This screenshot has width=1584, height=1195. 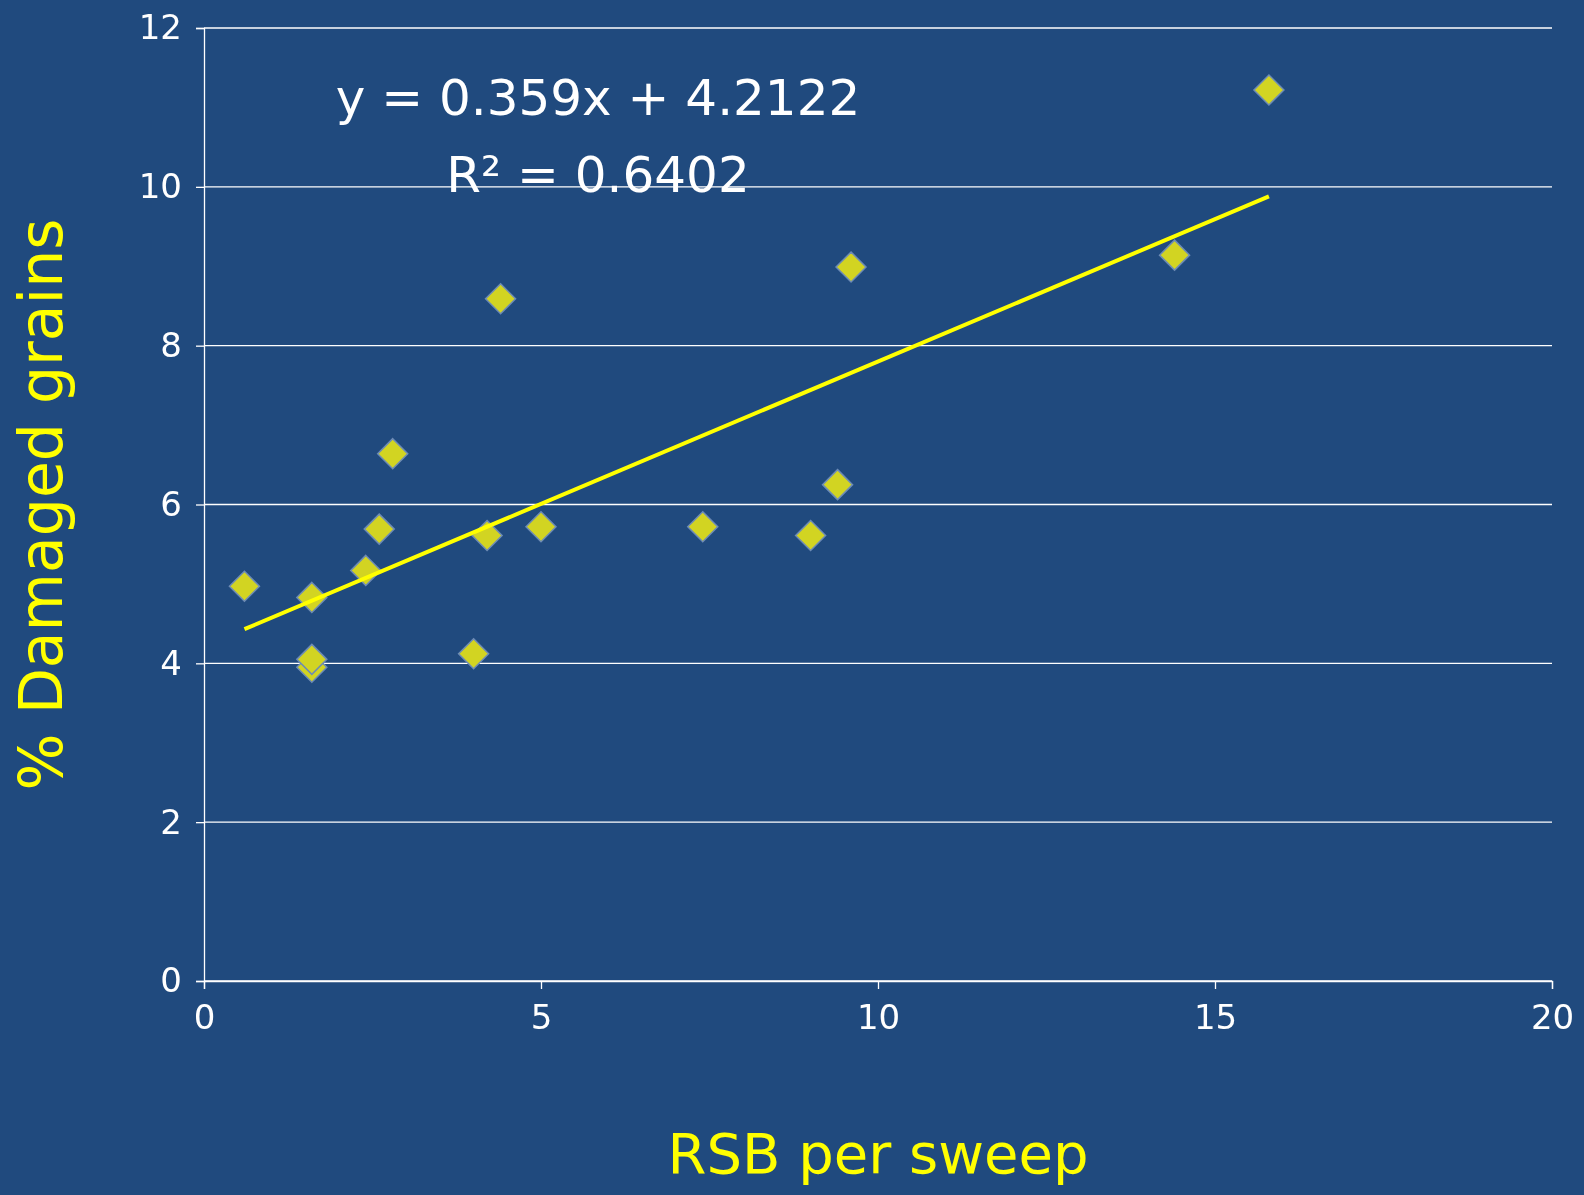 What do you see at coordinates (171, 345) in the screenshot?
I see `y-tick-label: 8` at bounding box center [171, 345].